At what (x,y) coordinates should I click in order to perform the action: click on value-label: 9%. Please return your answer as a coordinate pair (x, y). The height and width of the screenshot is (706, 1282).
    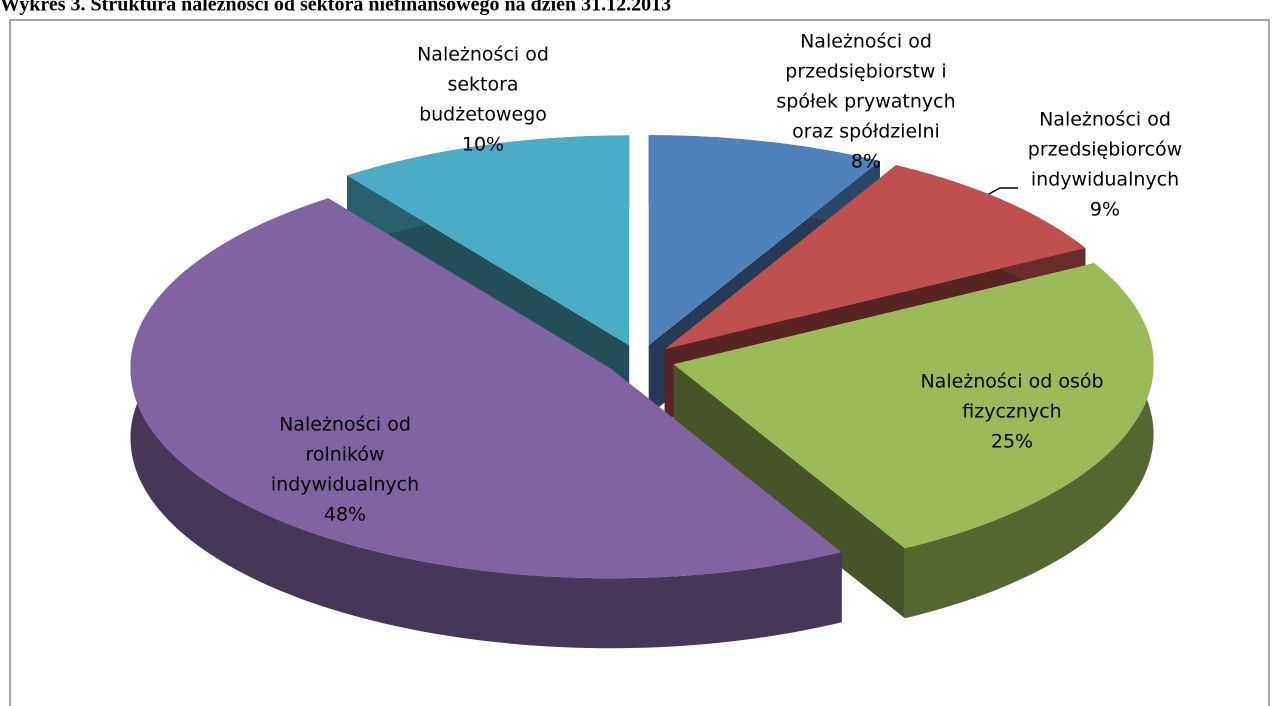
    Looking at the image, I should click on (1105, 210).